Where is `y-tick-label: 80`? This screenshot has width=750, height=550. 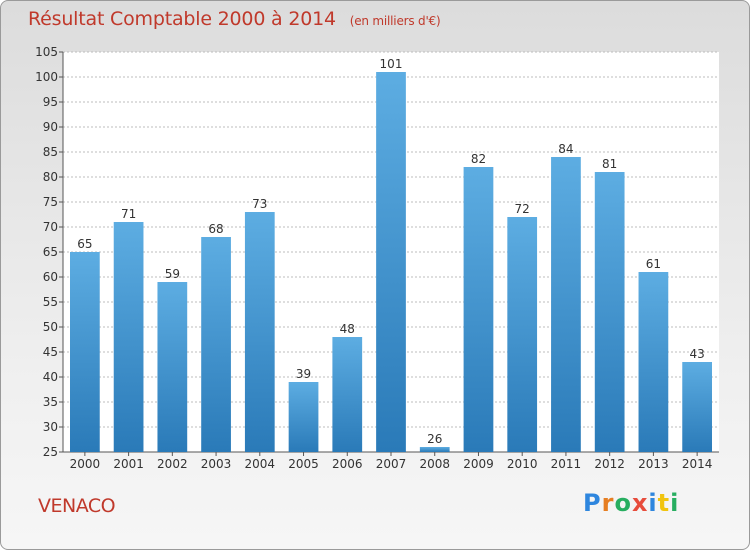 y-tick-label: 80 is located at coordinates (50, 177).